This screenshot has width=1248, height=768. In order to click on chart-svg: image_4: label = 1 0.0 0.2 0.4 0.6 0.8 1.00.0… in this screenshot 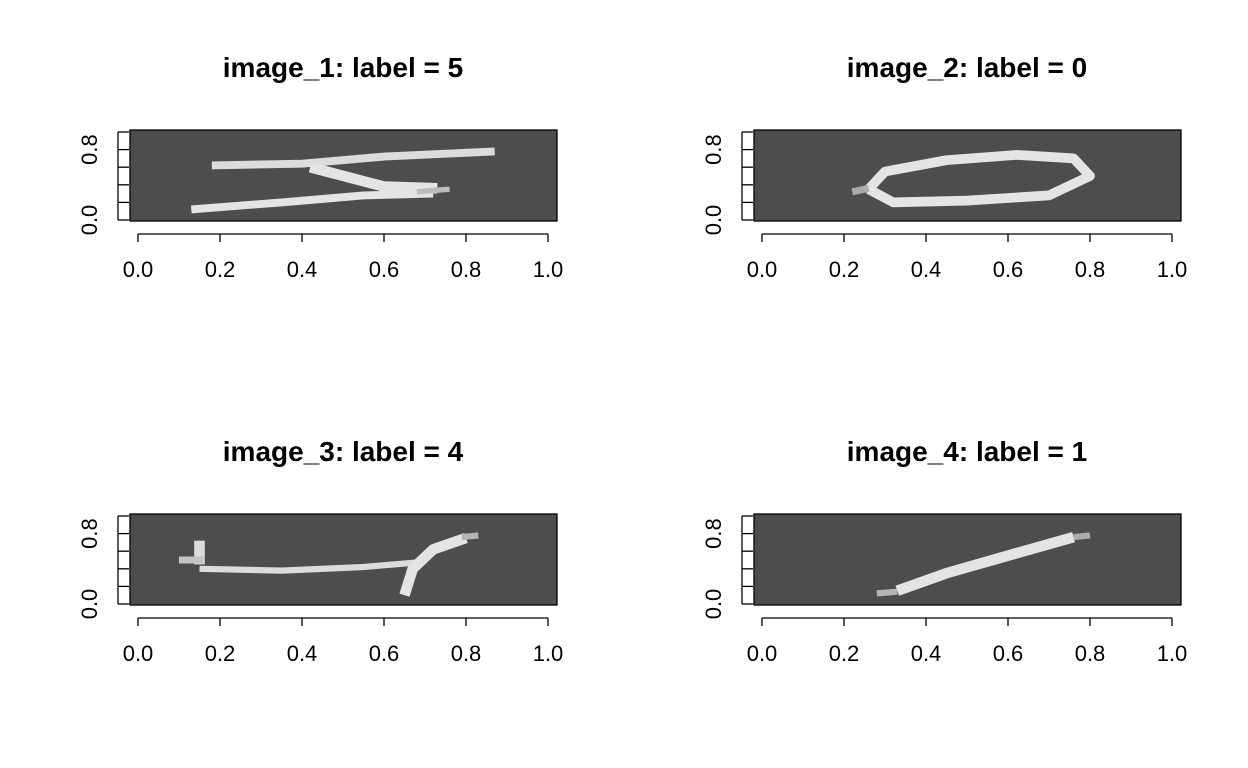, I will do `click(944, 551)`.